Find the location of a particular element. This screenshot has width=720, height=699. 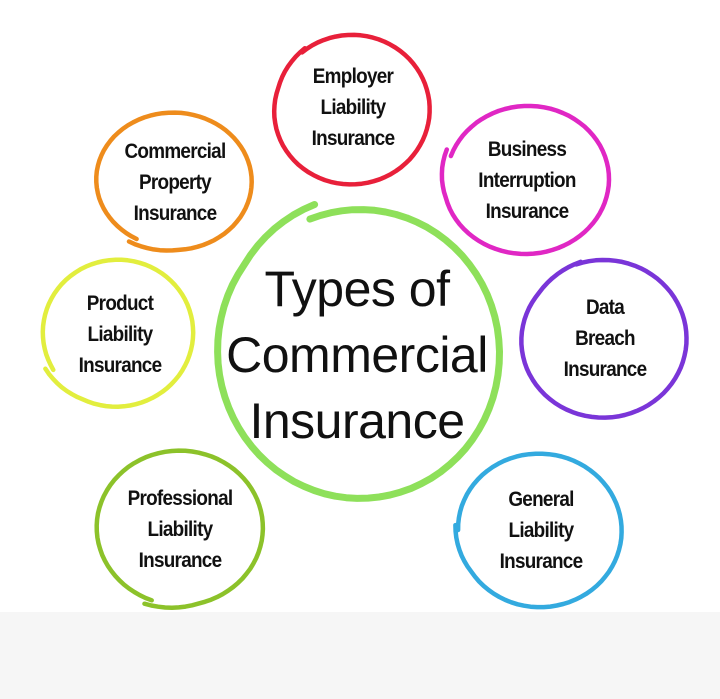

ring-commercial is located at coordinates (174, 181).